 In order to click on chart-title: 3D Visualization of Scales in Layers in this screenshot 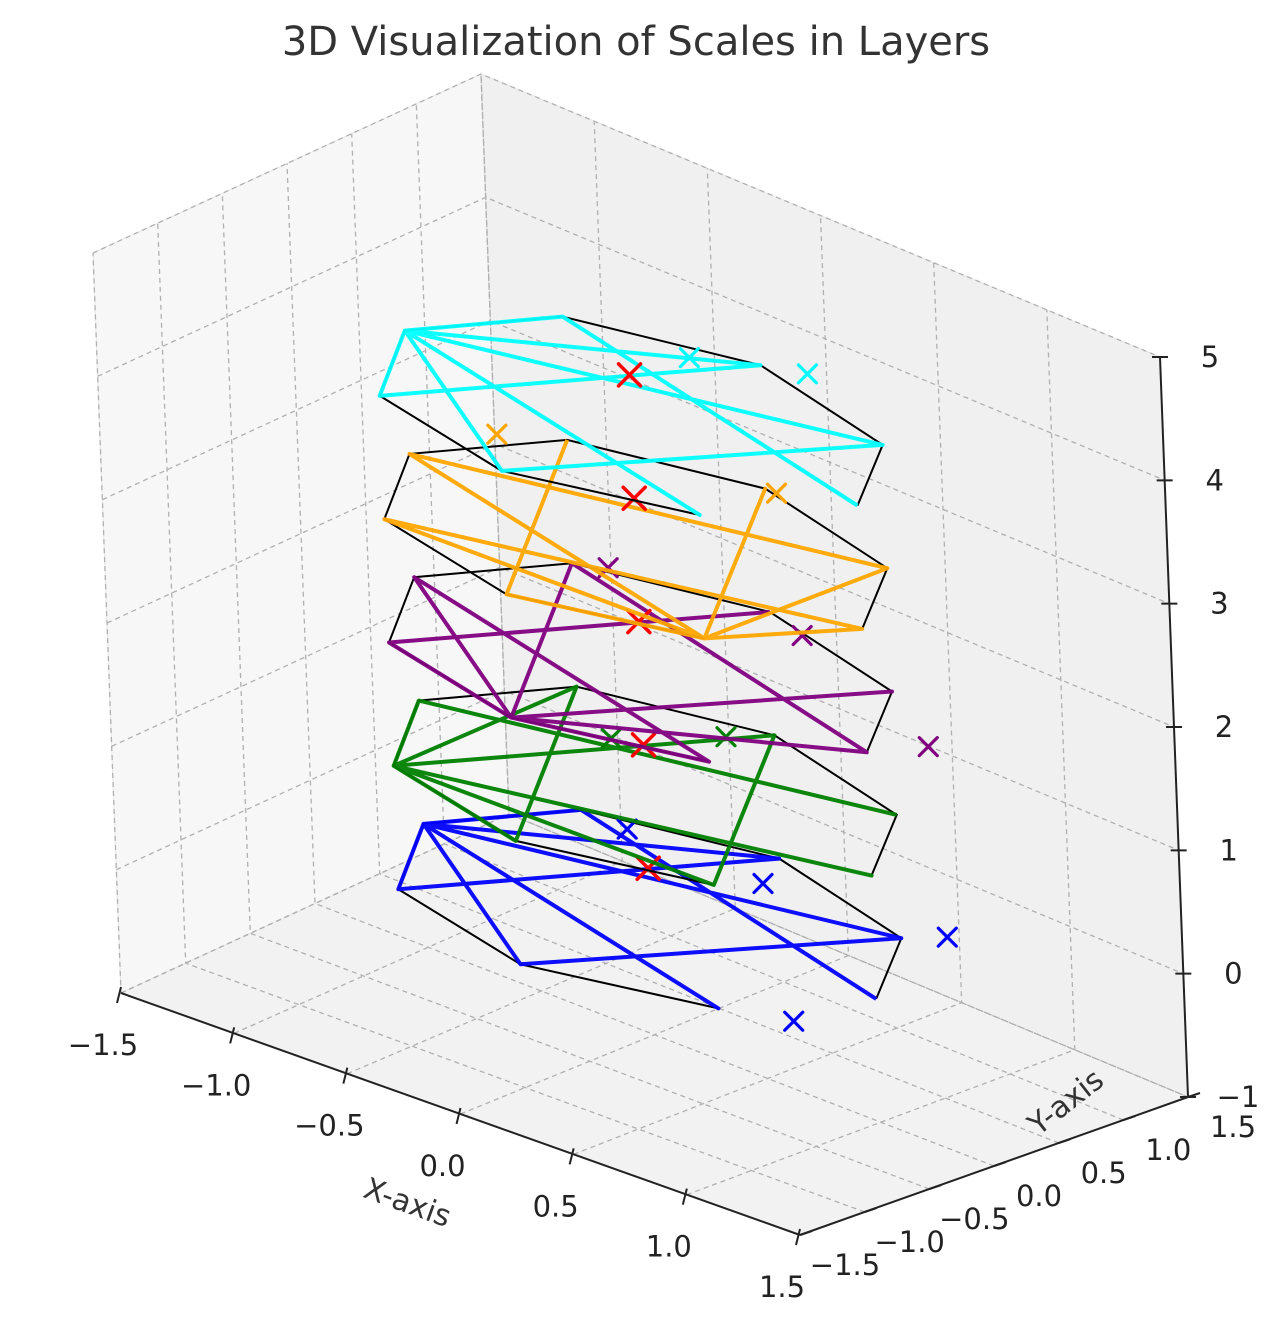, I will do `click(636, 42)`.